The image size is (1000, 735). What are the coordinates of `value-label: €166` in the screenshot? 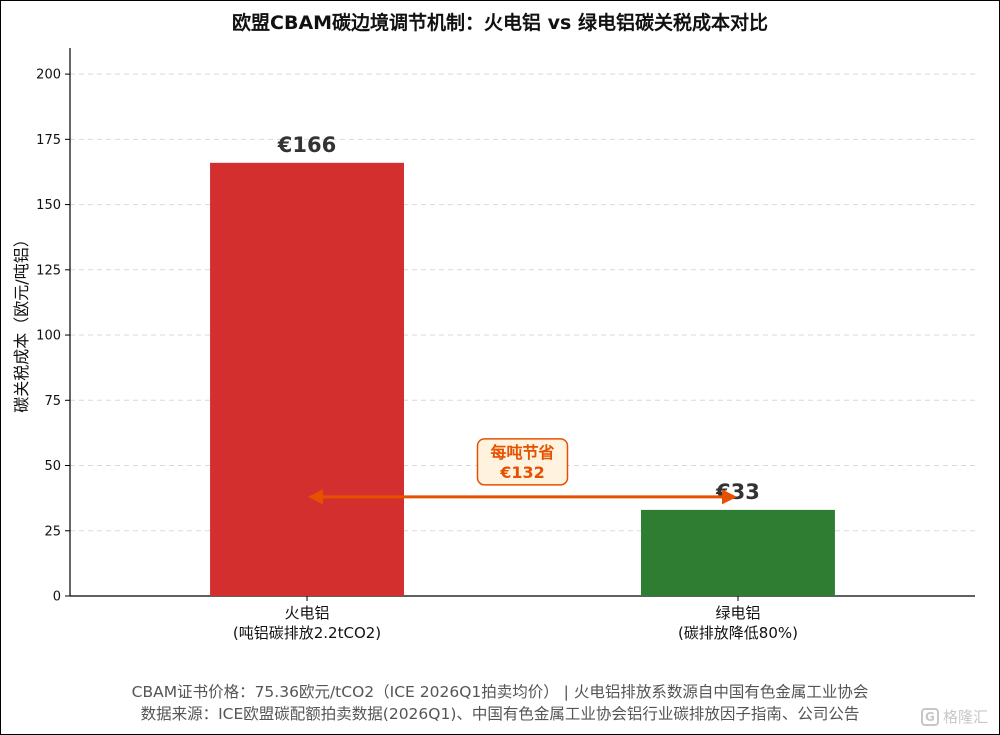 It's located at (306, 145).